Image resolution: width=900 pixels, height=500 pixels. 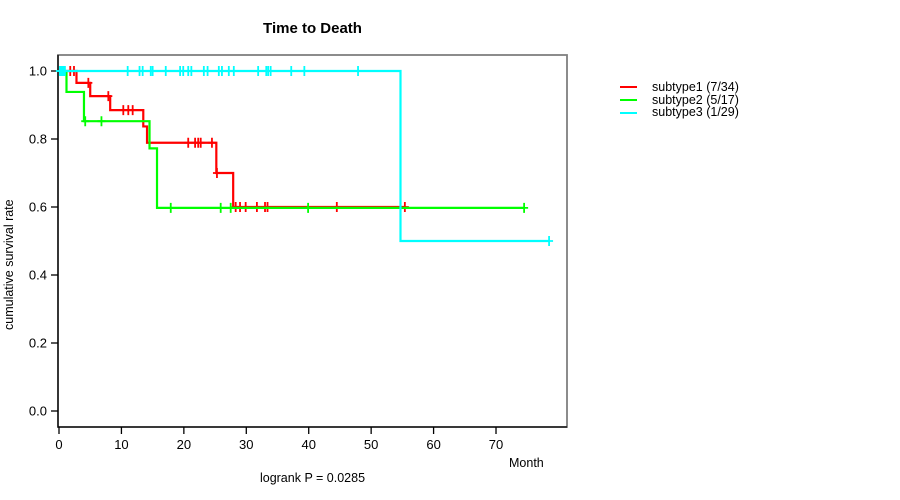 What do you see at coordinates (308, 444) in the screenshot?
I see `x-tick-label: 40` at bounding box center [308, 444].